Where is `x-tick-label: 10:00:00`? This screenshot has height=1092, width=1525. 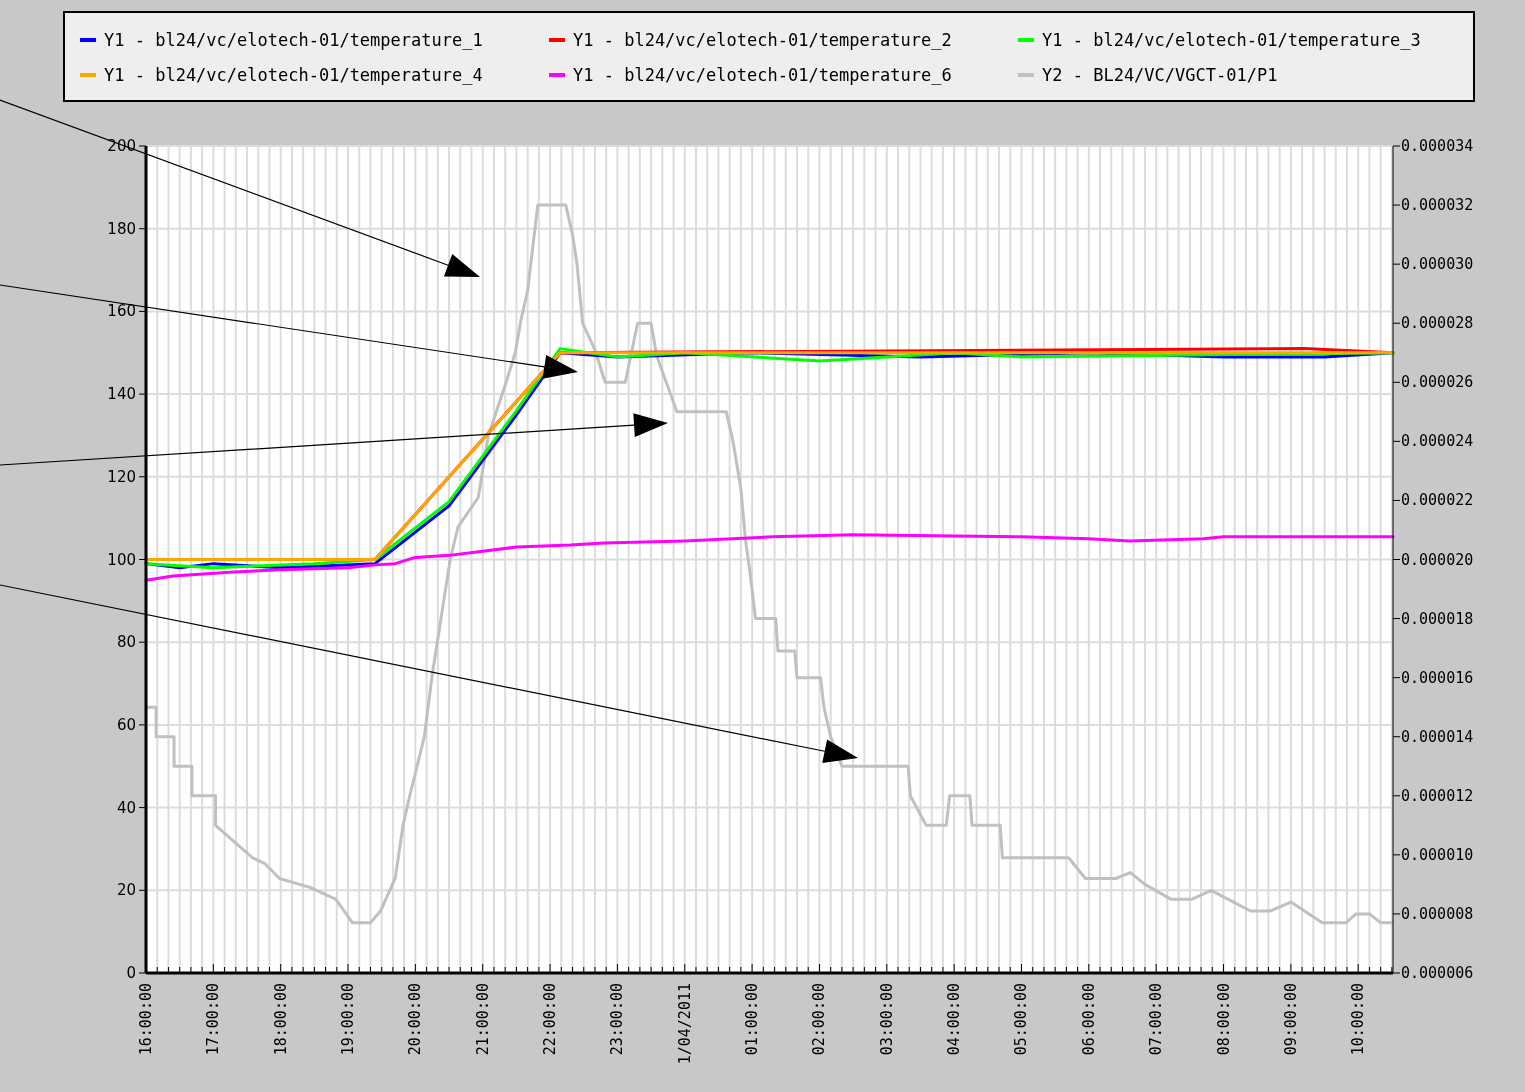
x-tick-label: 10:00:00 is located at coordinates (1358, 1019).